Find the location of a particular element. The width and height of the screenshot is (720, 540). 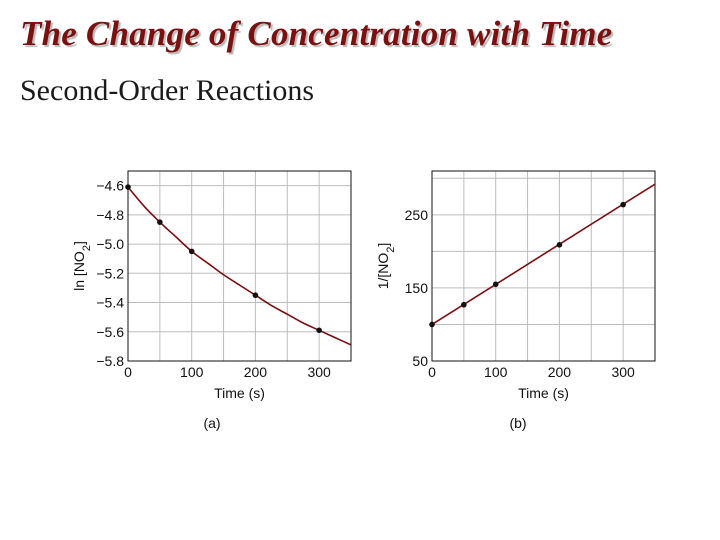

y-tick-label: 250 is located at coordinates (417, 215).